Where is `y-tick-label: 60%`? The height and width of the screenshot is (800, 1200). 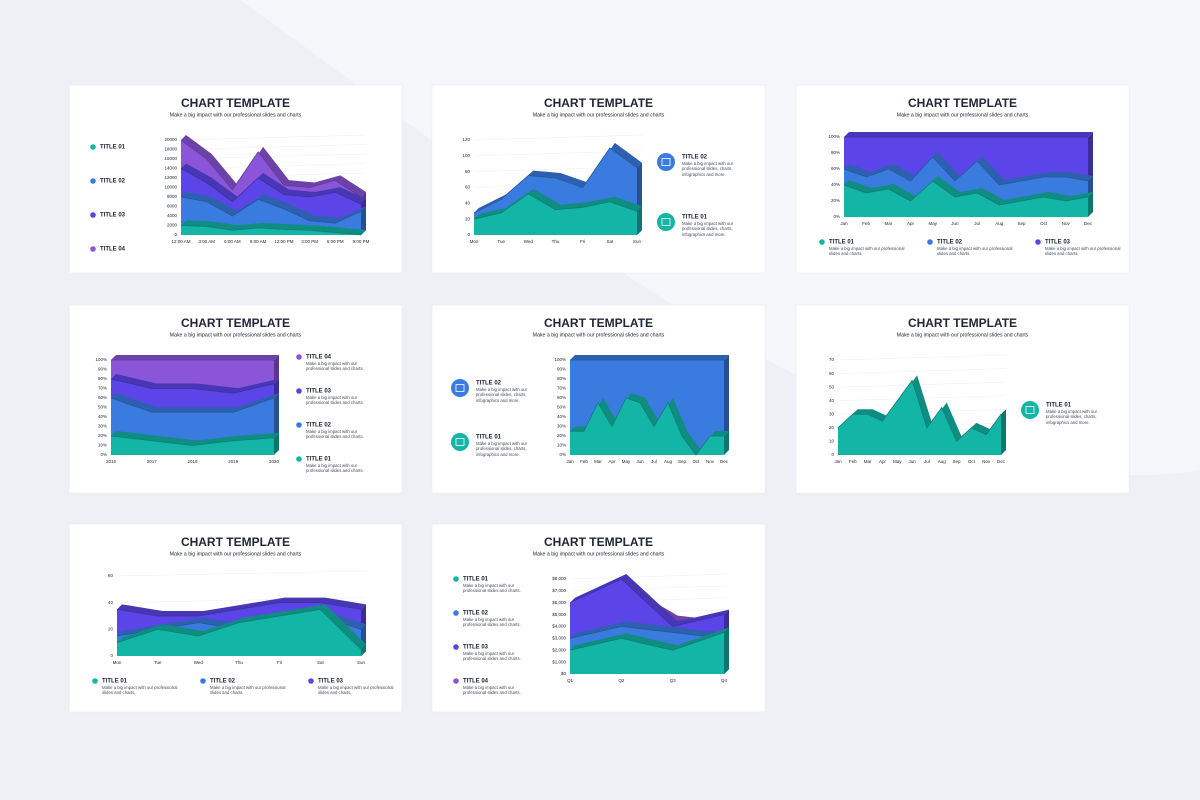
y-tick-label: 60% is located at coordinates (561, 397).